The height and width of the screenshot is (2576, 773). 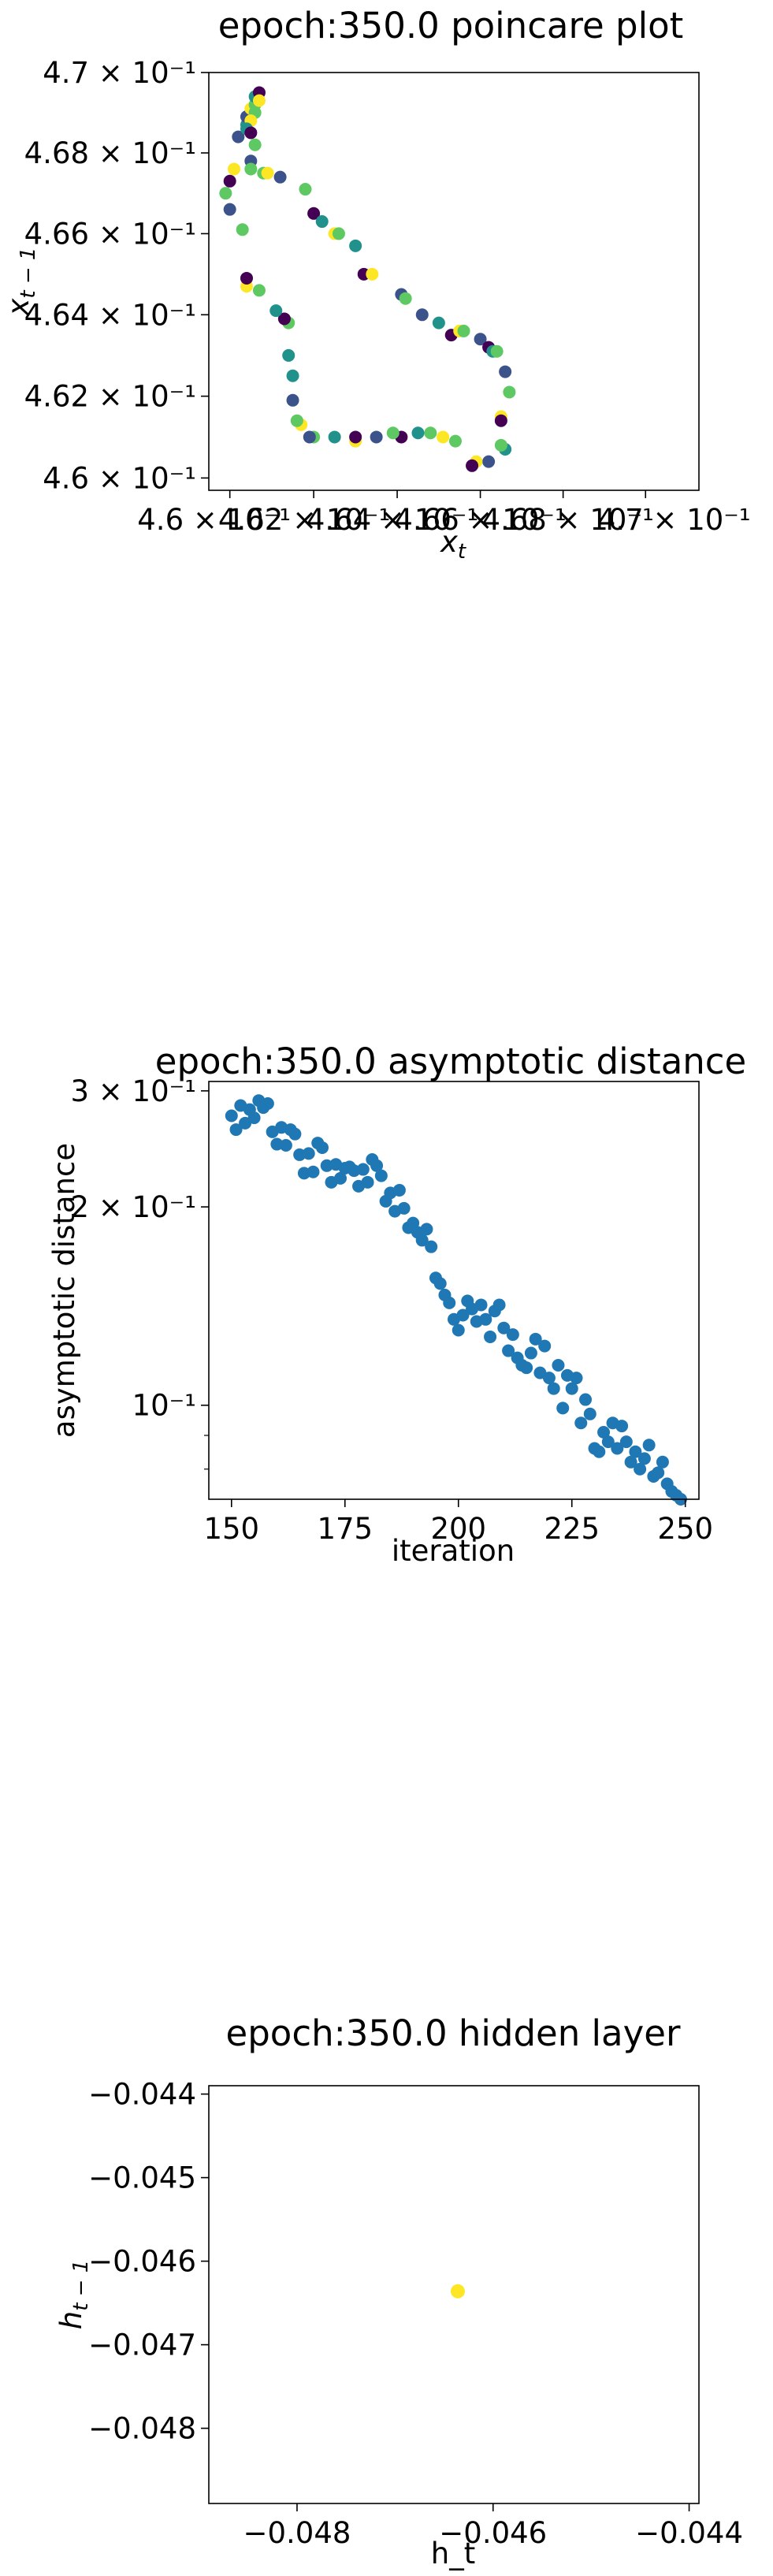 What do you see at coordinates (450, 1061) in the screenshot?
I see `asymptotic-title: epoch:350.0 asymptotic distance` at bounding box center [450, 1061].